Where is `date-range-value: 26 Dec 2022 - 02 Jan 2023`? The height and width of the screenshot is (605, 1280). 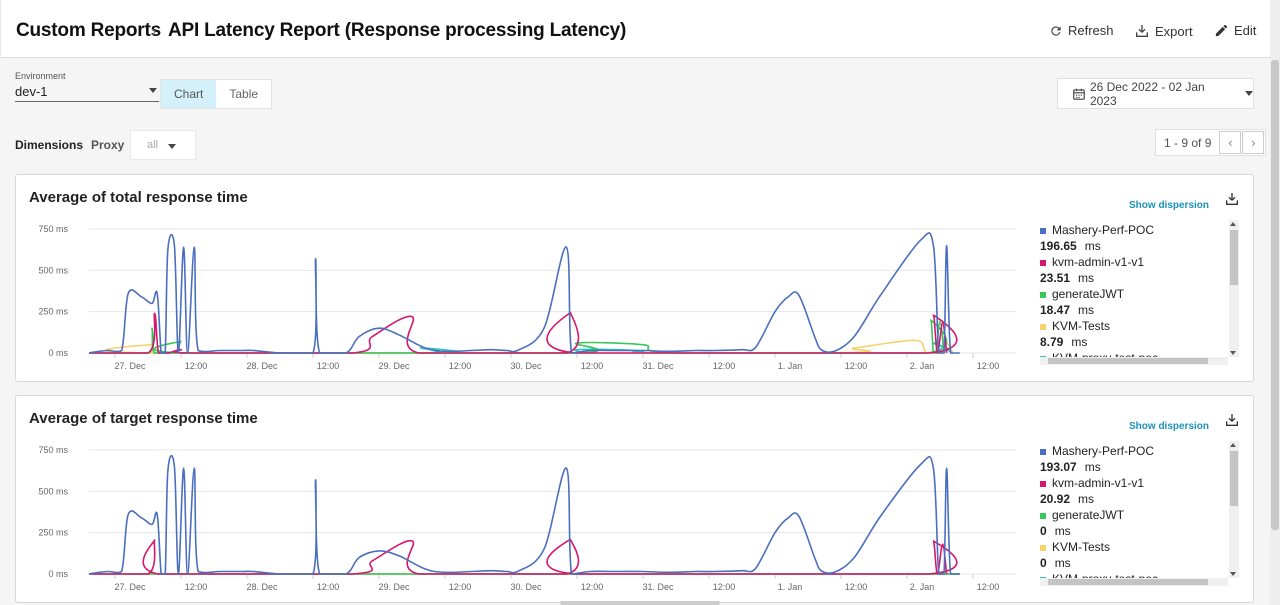 date-range-value: 26 Dec 2022 - 02 Jan 2023 is located at coordinates (1147, 93).